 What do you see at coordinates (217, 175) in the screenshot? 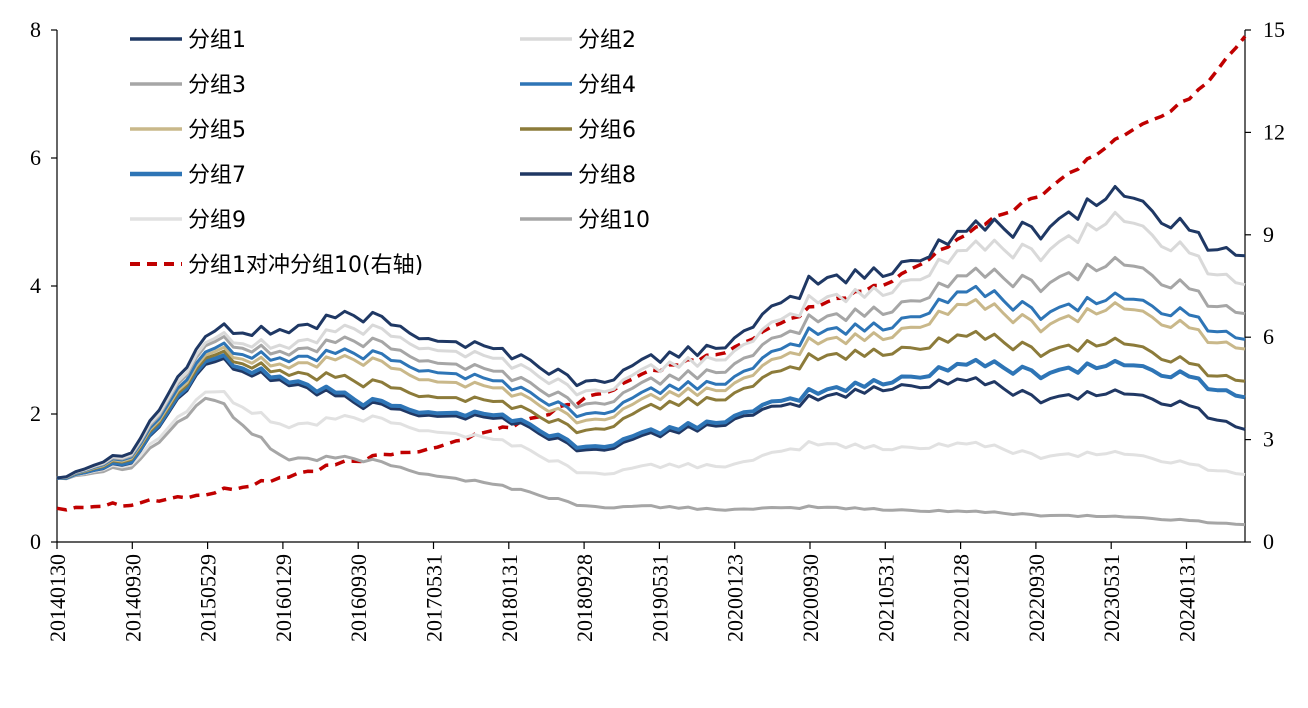
I see `legend-label: 分组7` at bounding box center [217, 175].